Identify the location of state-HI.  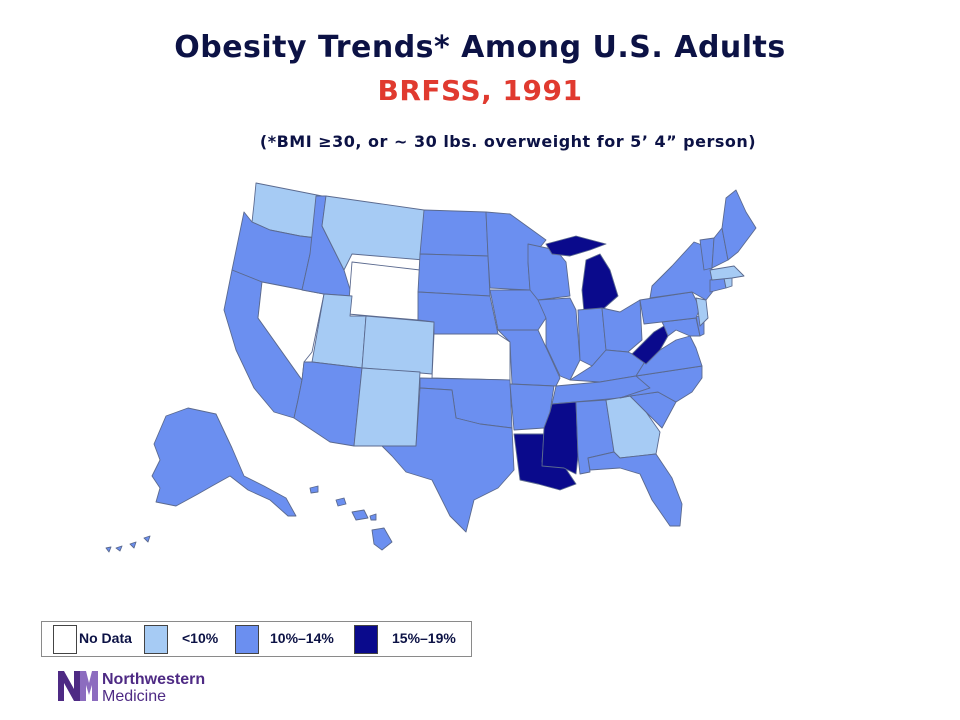
(382, 539).